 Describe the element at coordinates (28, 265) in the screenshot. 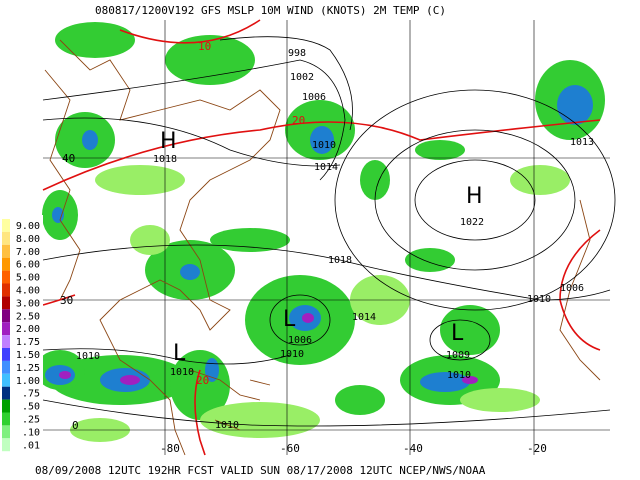

I see `legend-label: 6.00` at that location.